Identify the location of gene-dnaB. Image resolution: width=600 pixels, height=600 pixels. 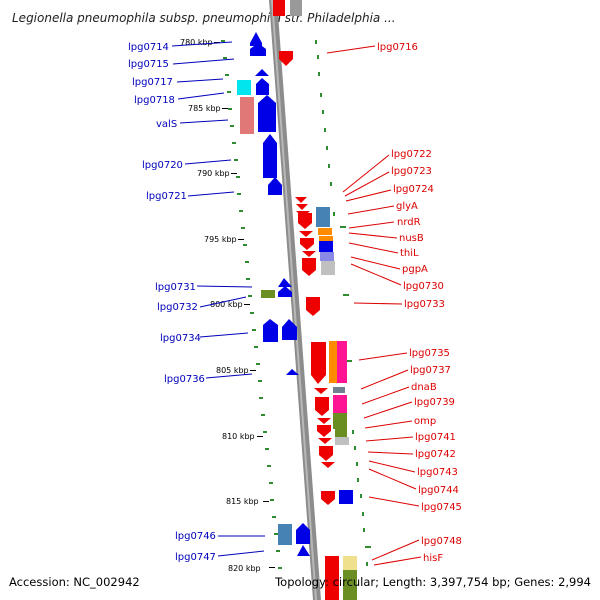
(321, 391).